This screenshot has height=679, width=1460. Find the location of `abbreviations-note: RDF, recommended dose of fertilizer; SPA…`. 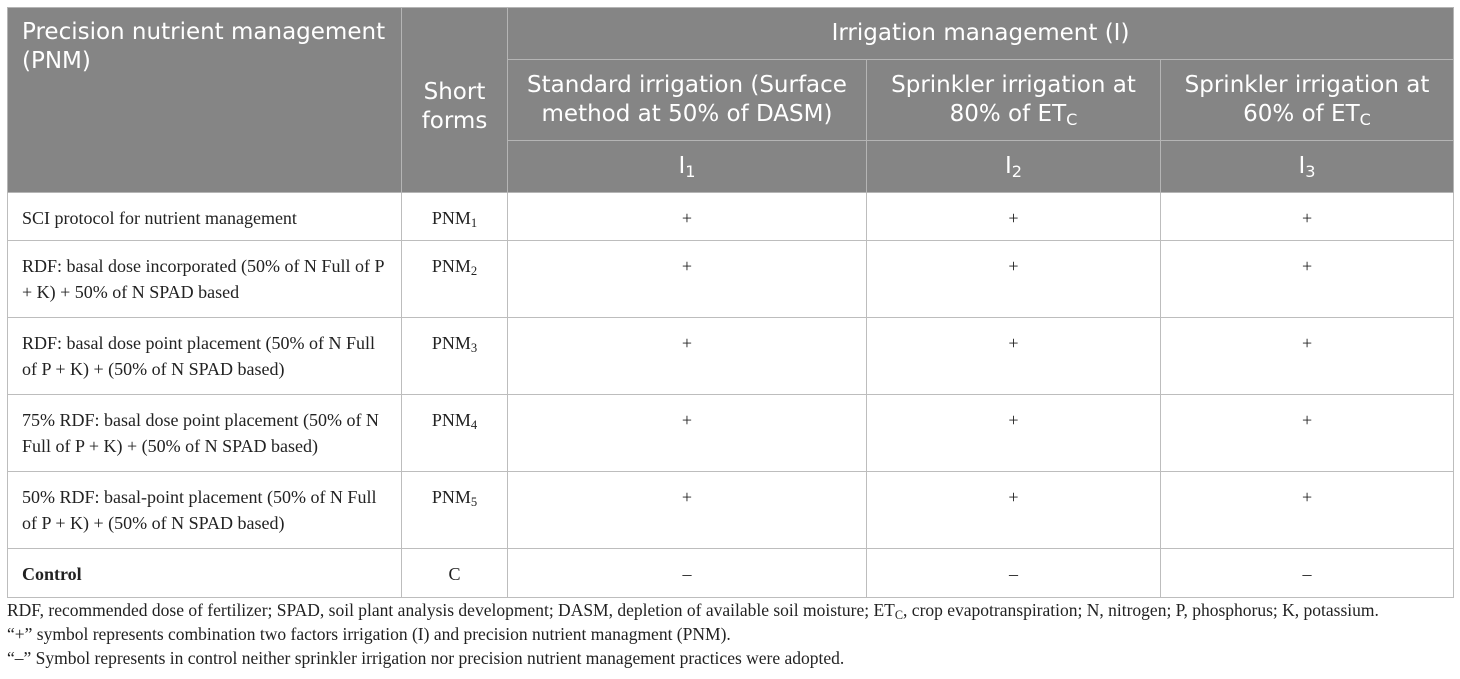

abbreviations-note: RDF, recommended dose of fertilizer; SPA… is located at coordinates (693, 611).